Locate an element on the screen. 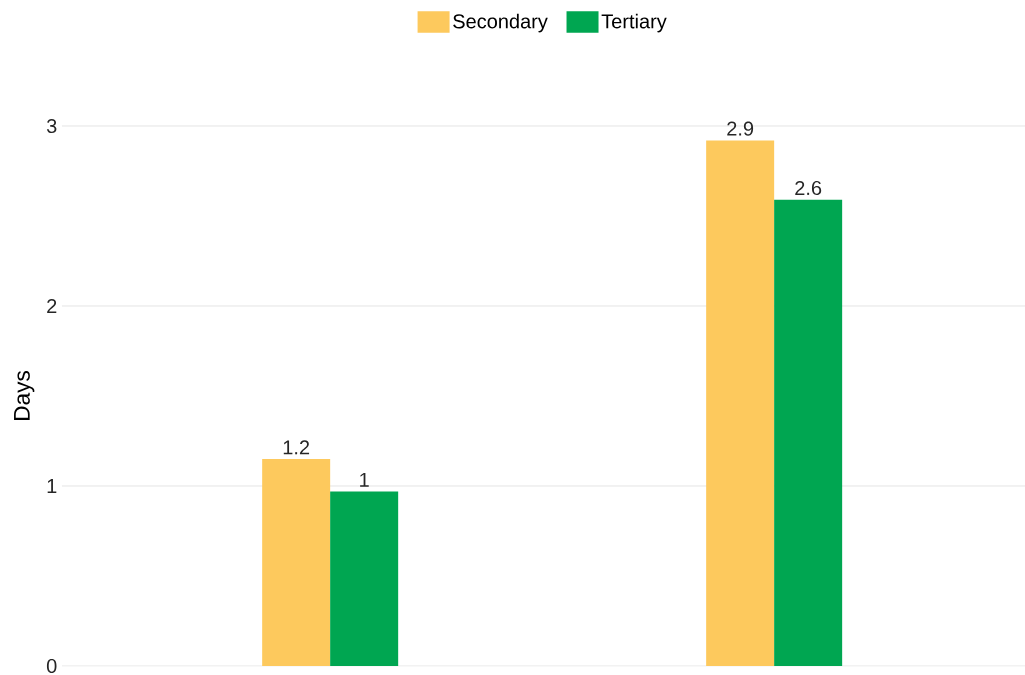 The height and width of the screenshot is (675, 1025). y-tick-label: 0 is located at coordinates (51, 666).